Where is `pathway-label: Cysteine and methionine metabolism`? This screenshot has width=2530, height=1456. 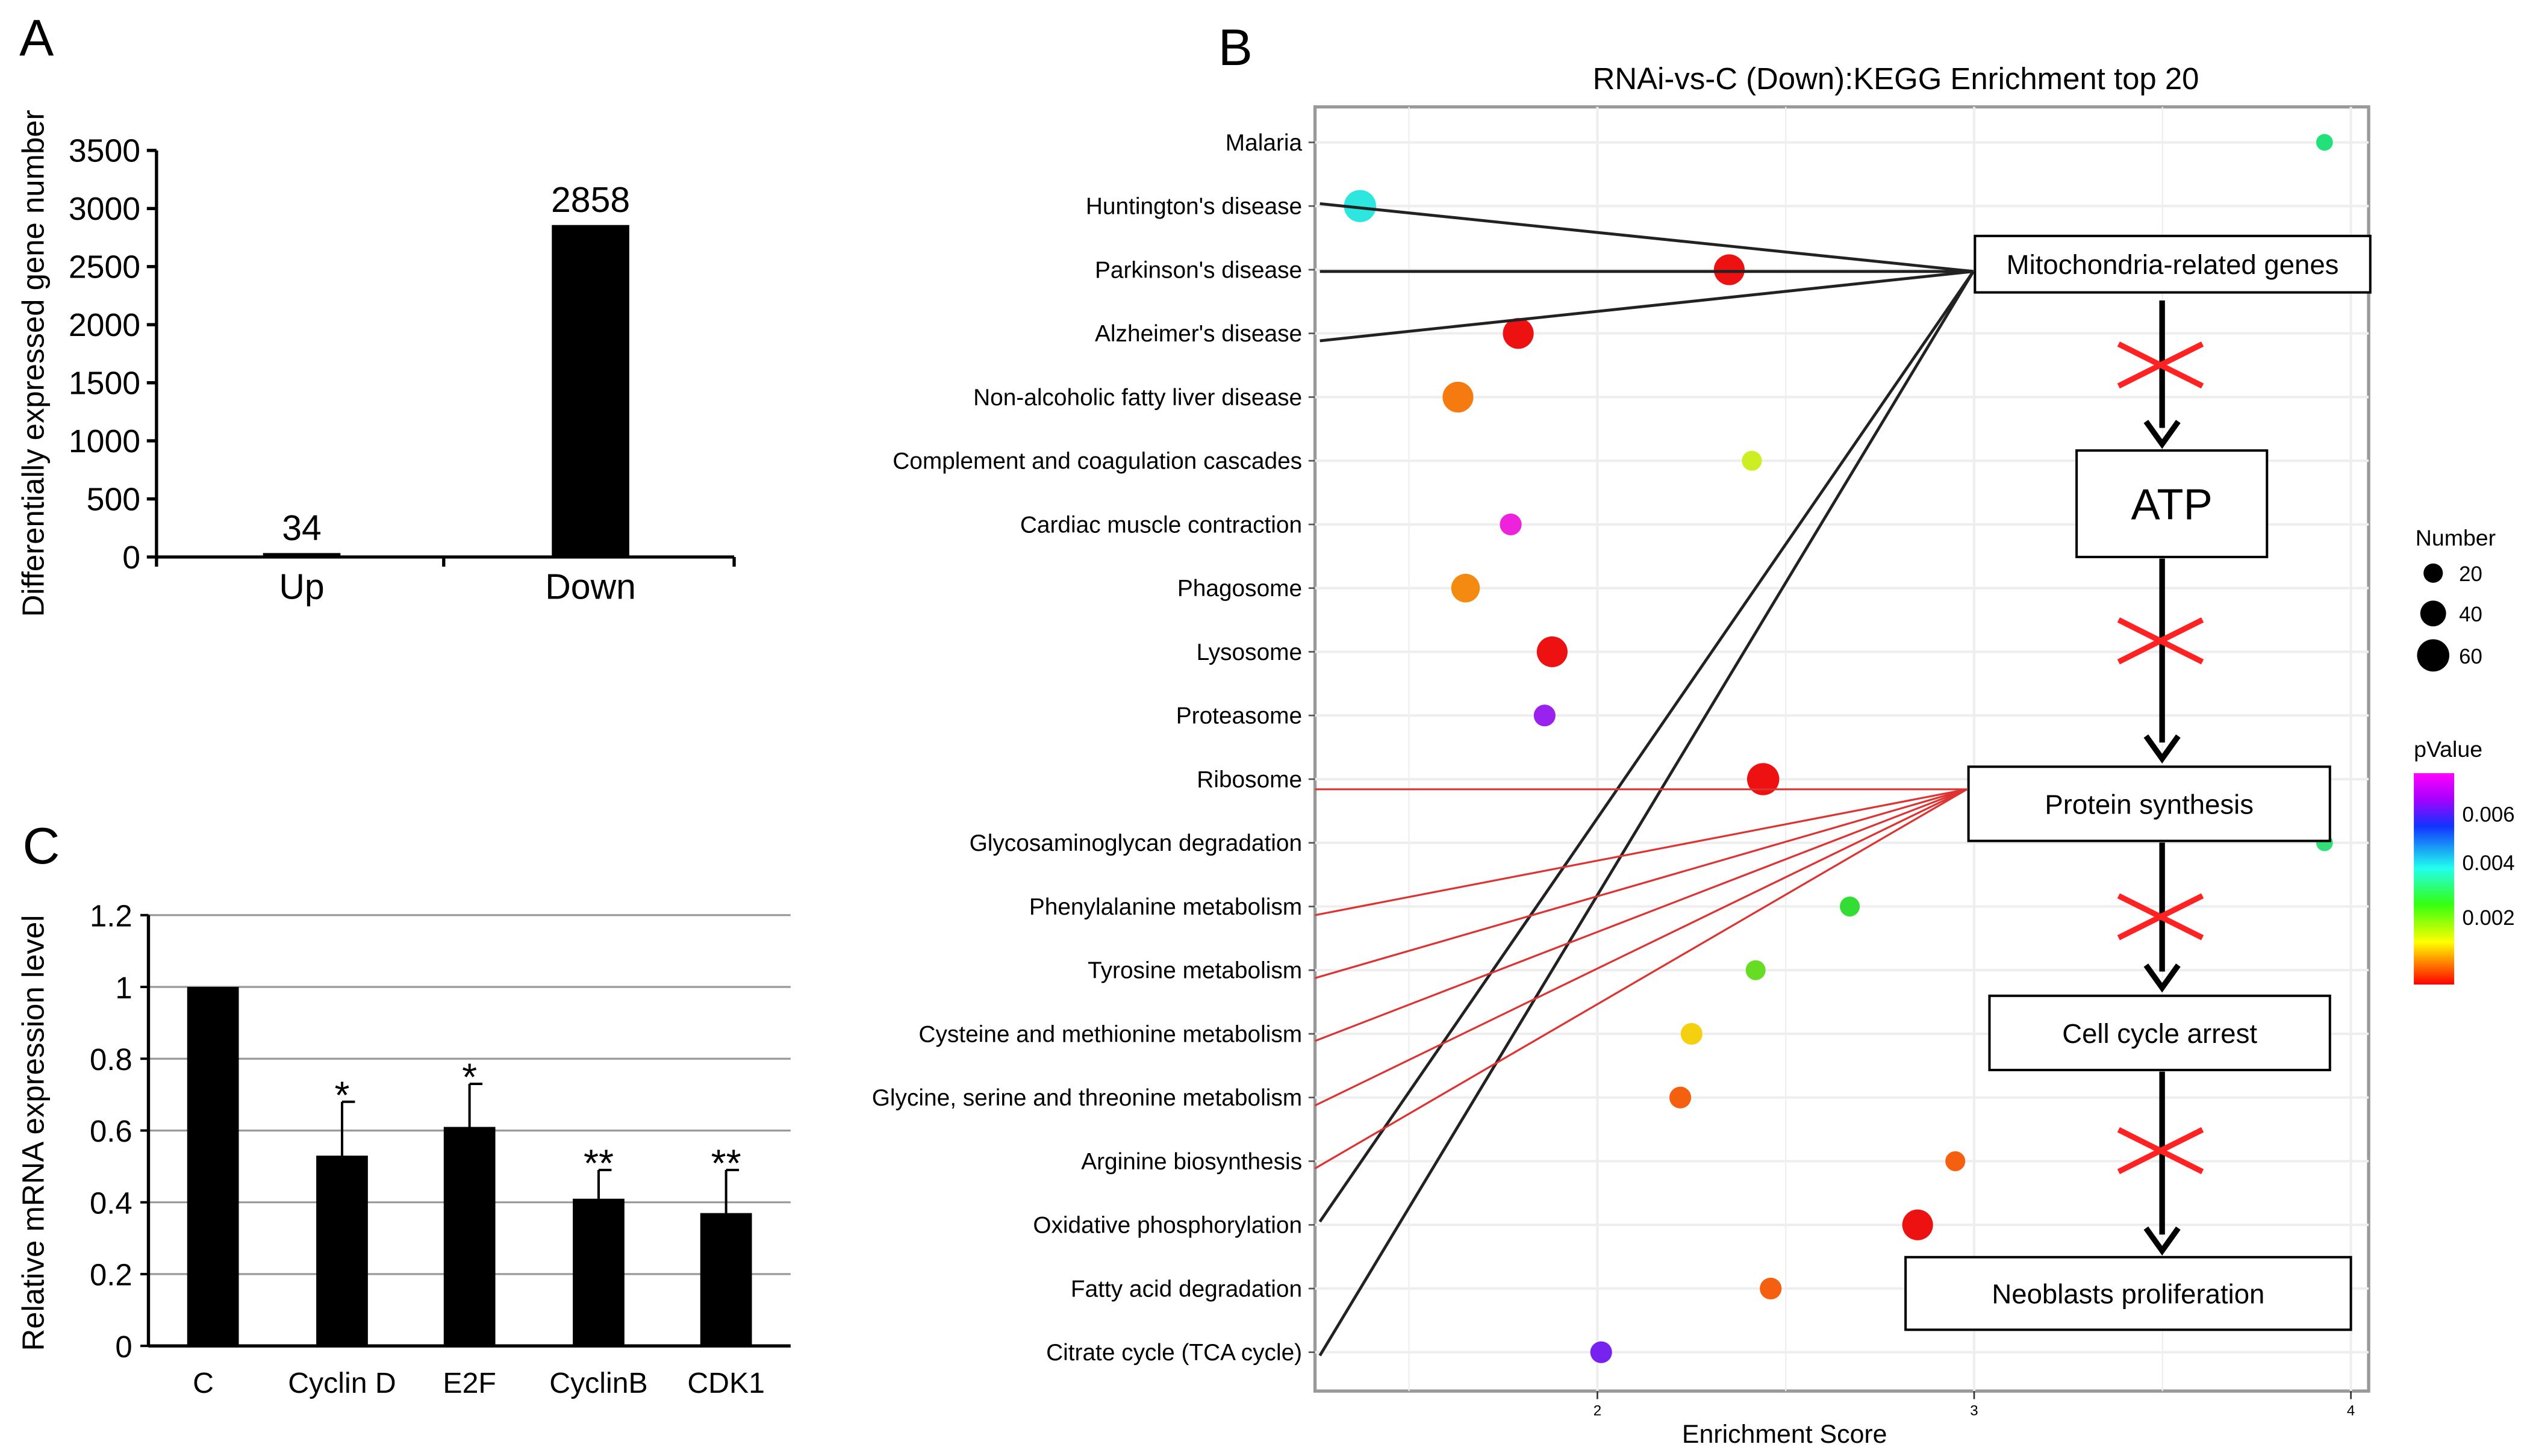
pathway-label: Cysteine and methionine metabolism is located at coordinates (1110, 1034).